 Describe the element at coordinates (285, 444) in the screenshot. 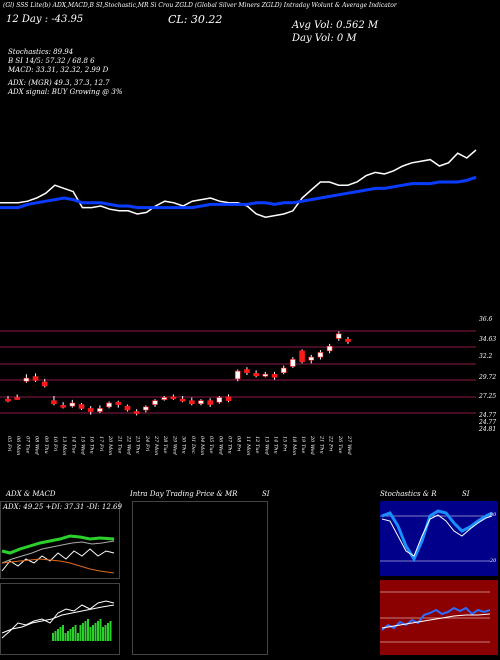

I see `date-label: 15 Fri` at that location.